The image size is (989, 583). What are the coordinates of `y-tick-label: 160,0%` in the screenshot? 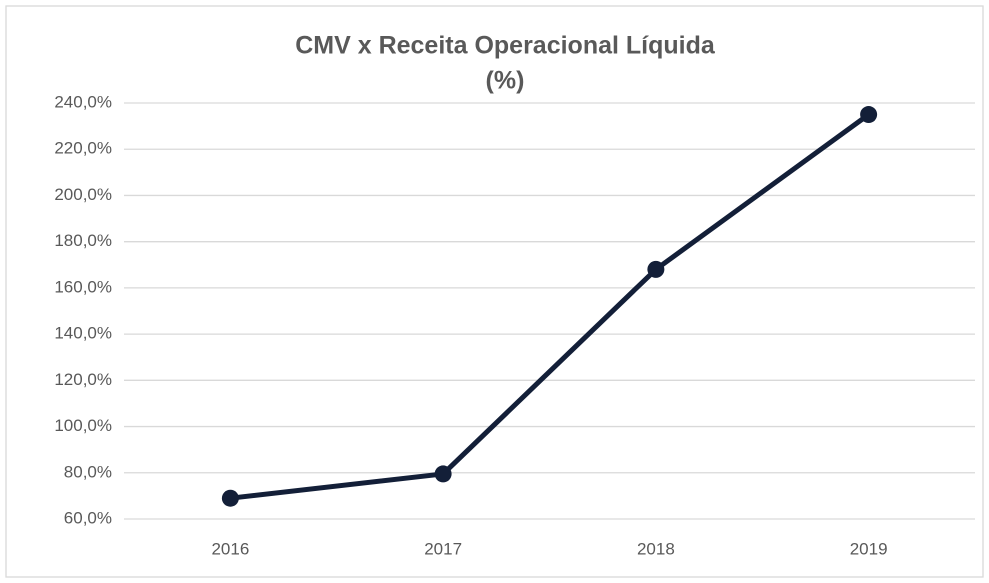 It's located at (83, 286).